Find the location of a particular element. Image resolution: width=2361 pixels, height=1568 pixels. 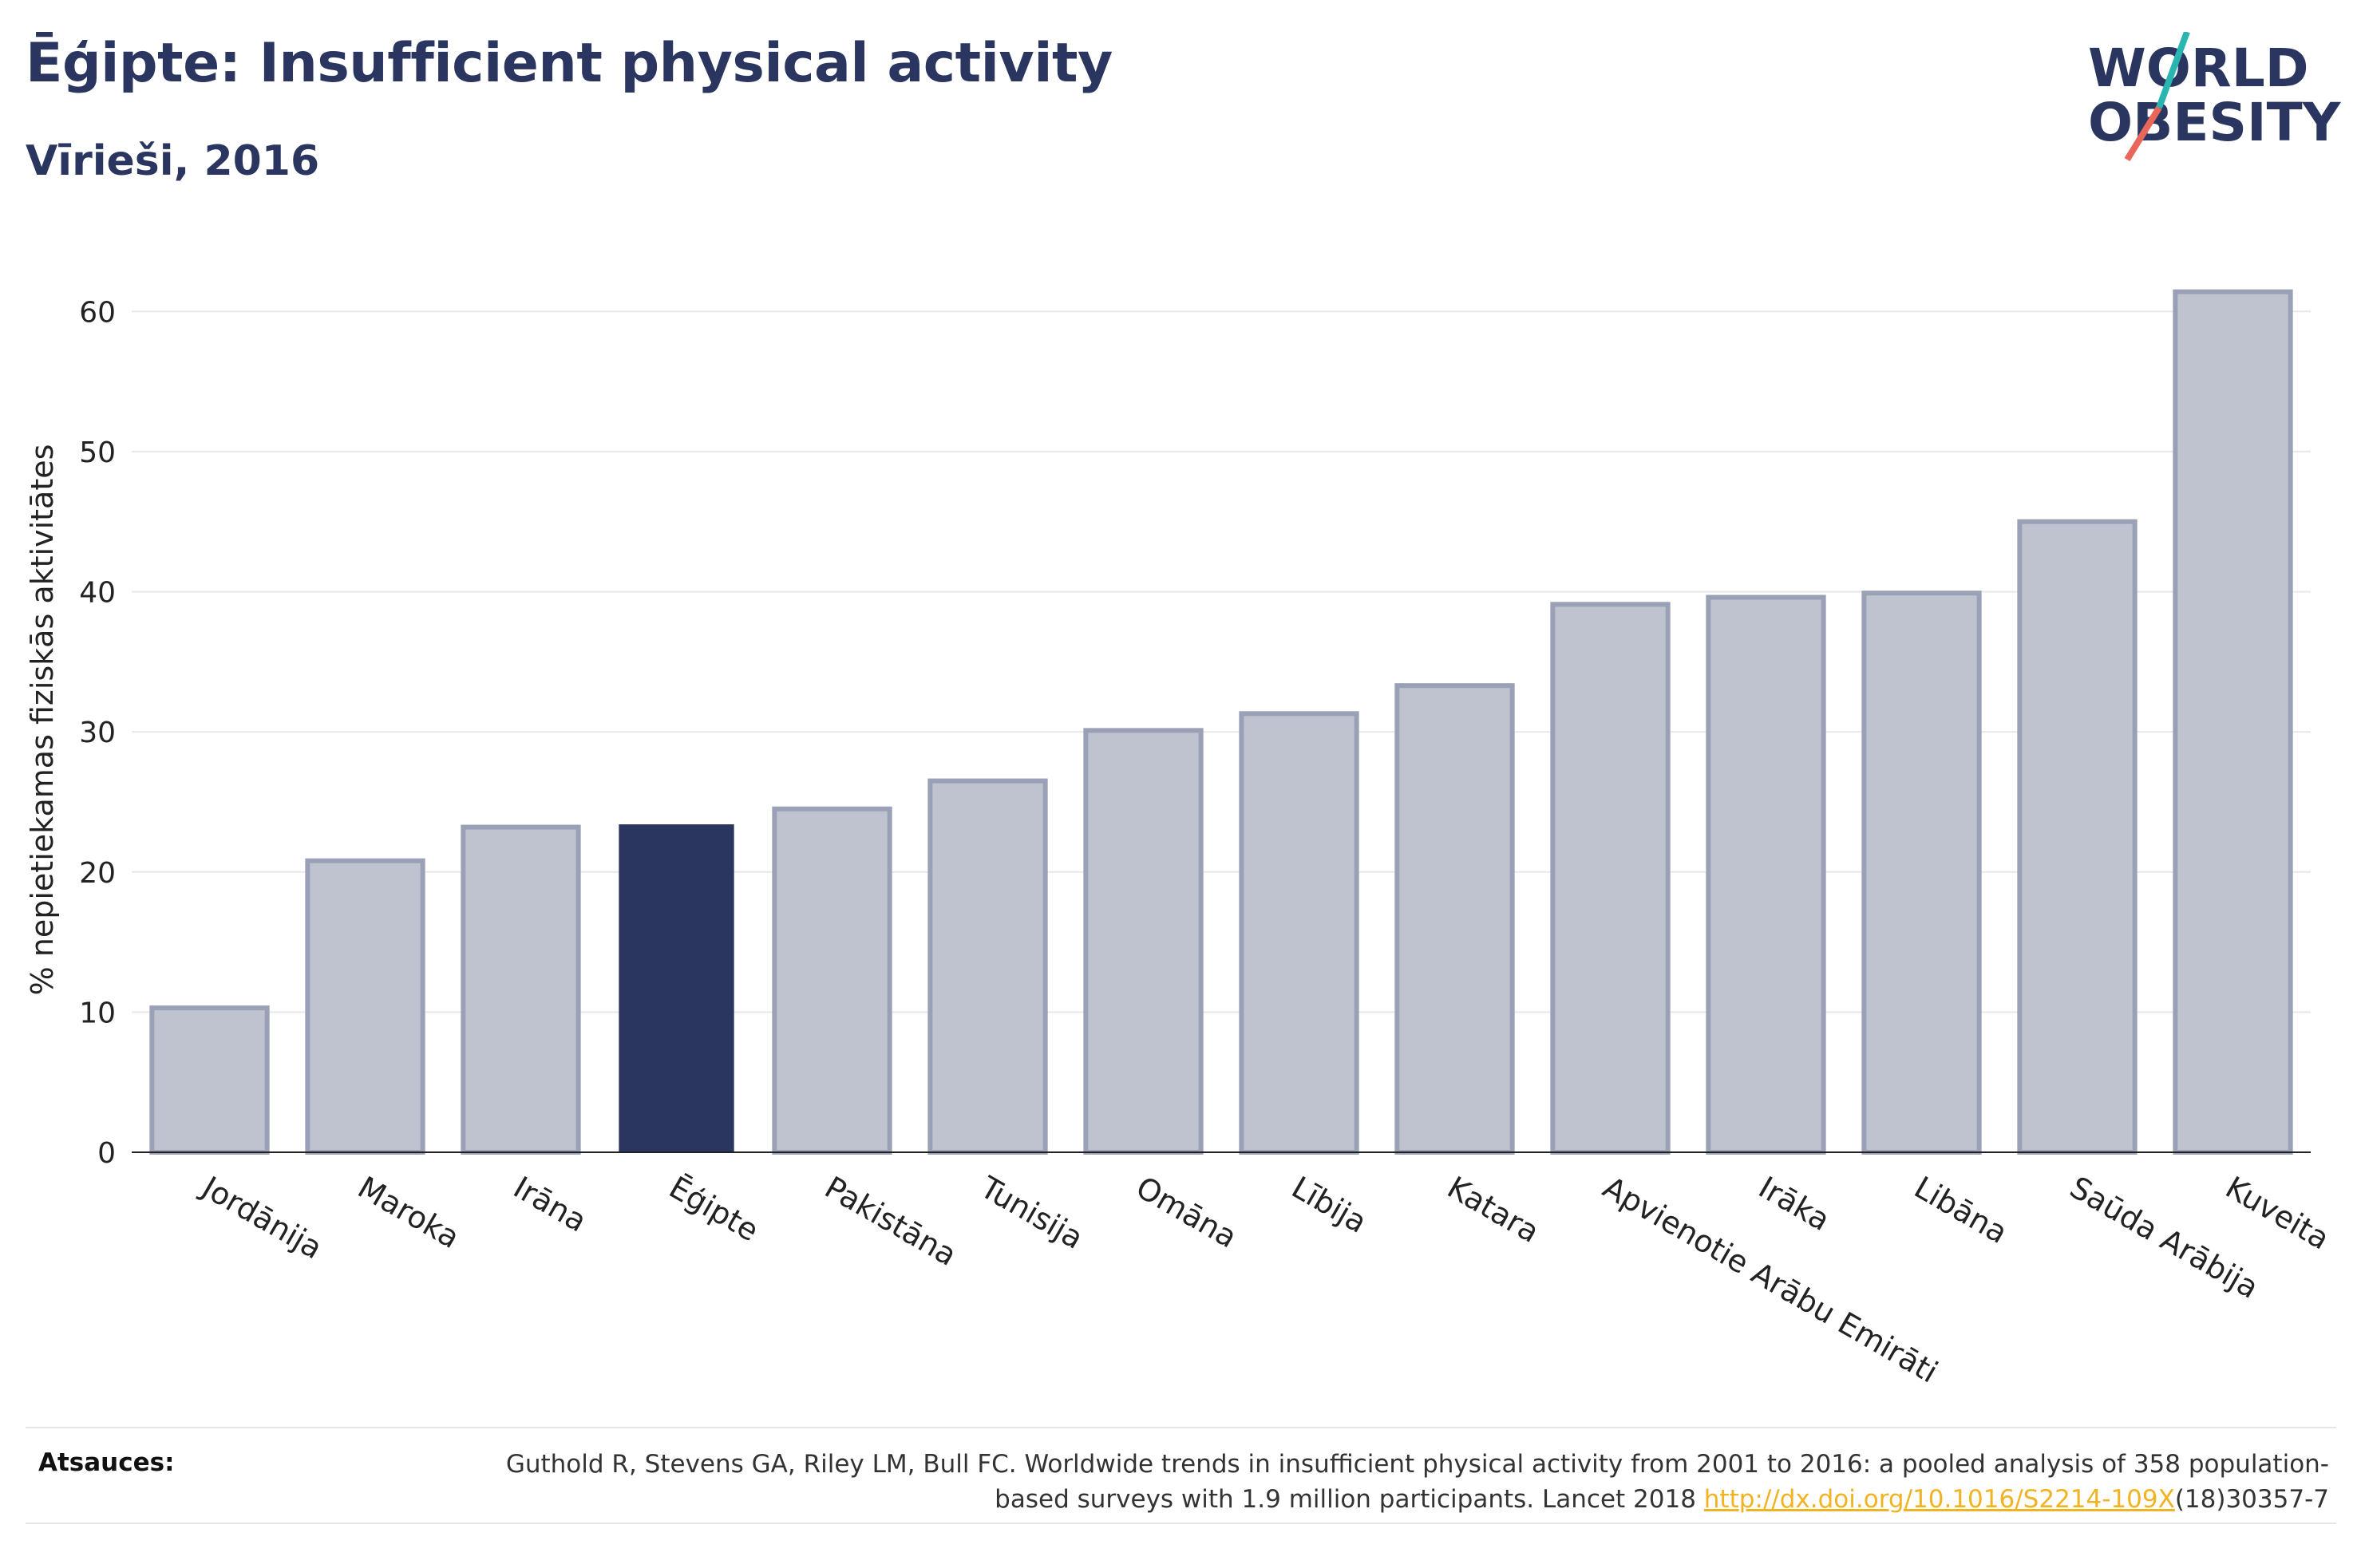

logo-line-1: WORLD is located at coordinates (2198, 68).